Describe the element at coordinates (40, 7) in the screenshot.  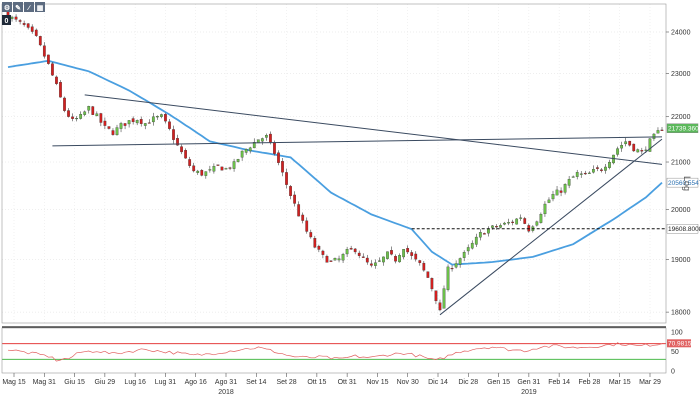
I see `table-icon` at that location.